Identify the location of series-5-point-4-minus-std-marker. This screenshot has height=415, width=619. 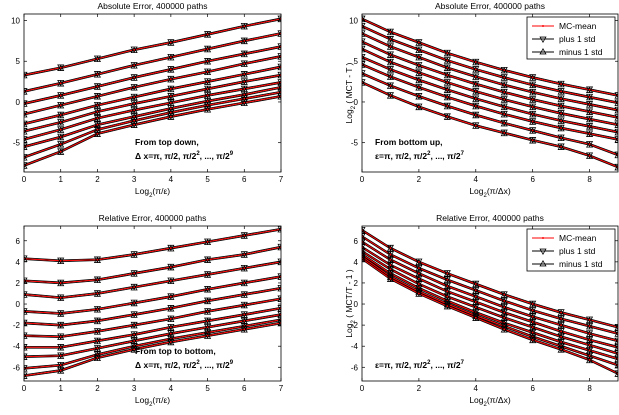
(447, 82).